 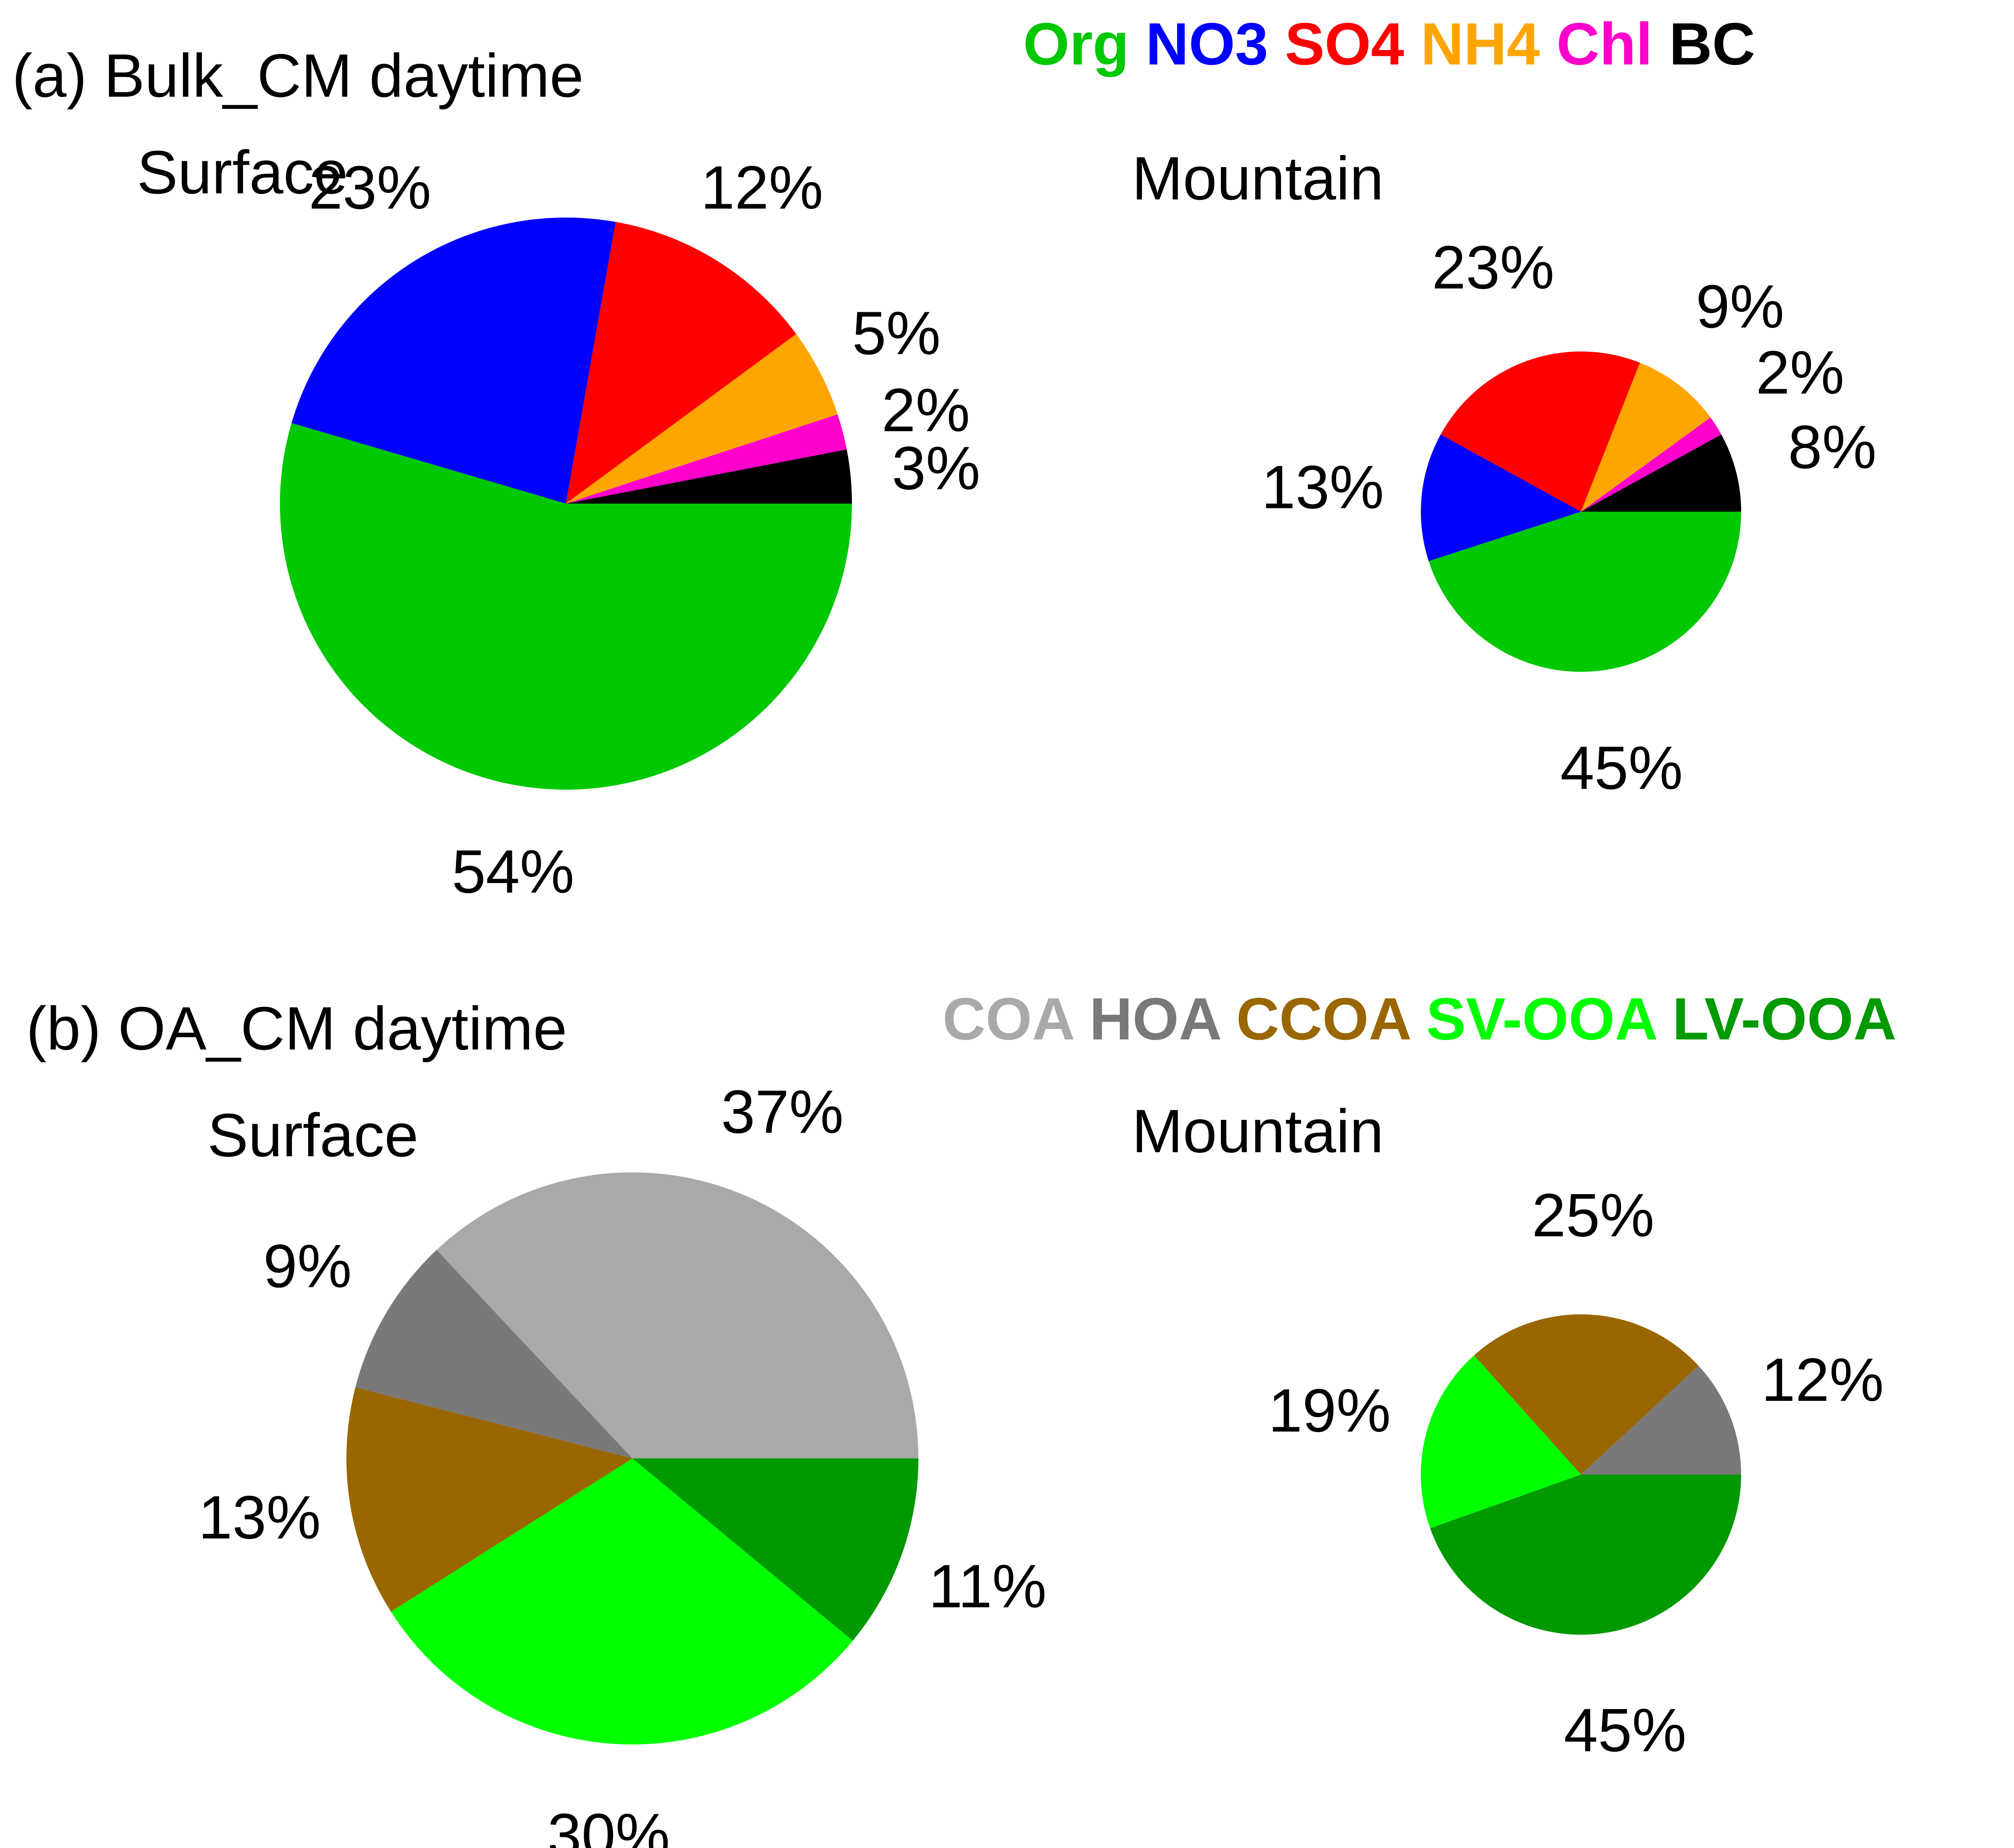 What do you see at coordinates (1541, 1019) in the screenshot?
I see `legend-sv-ooa: SV-OOA` at bounding box center [1541, 1019].